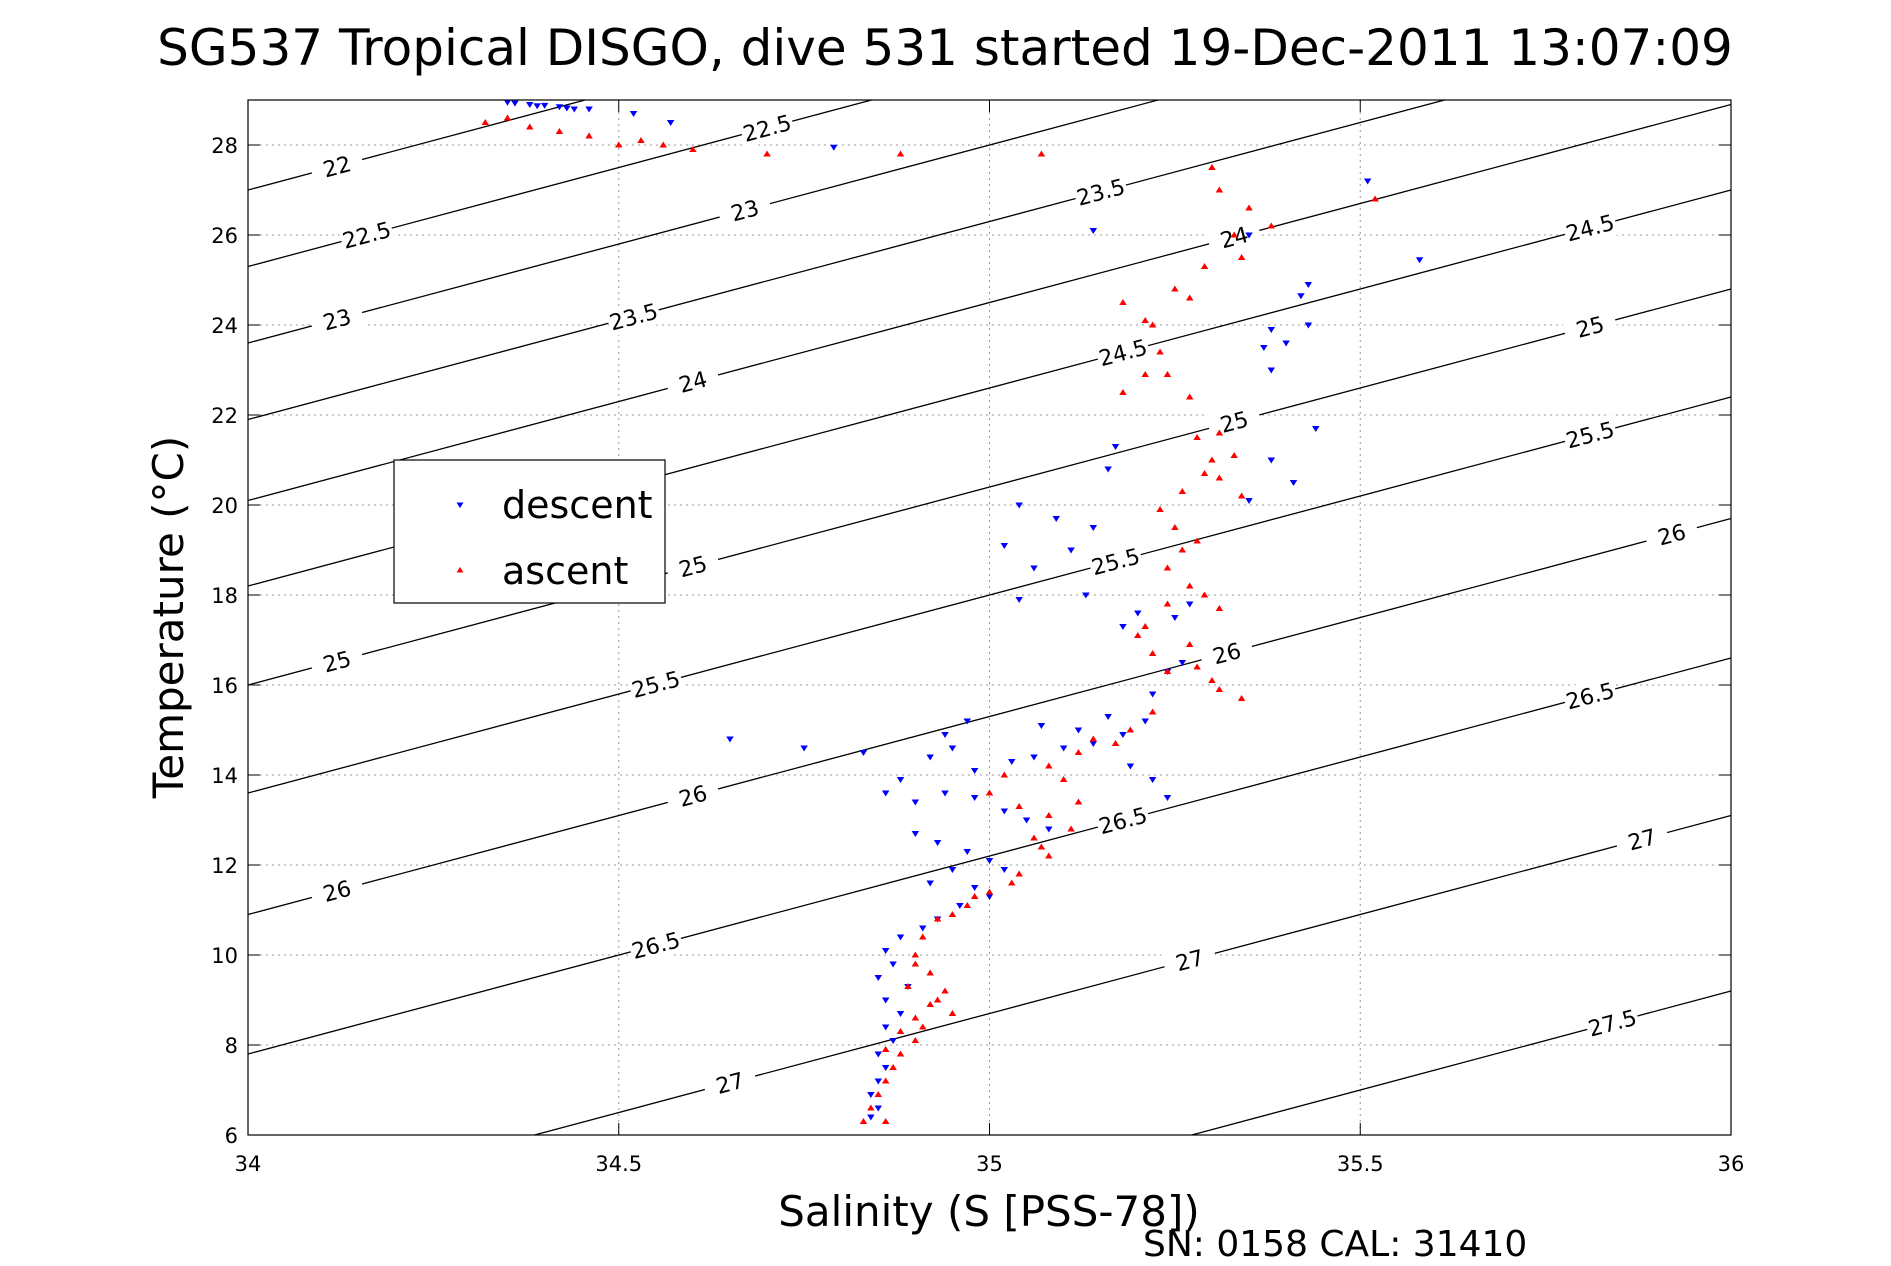 The image size is (1891, 1266). What do you see at coordinates (1731, 1164) in the screenshot?
I see `x-tick-label: 36` at bounding box center [1731, 1164].